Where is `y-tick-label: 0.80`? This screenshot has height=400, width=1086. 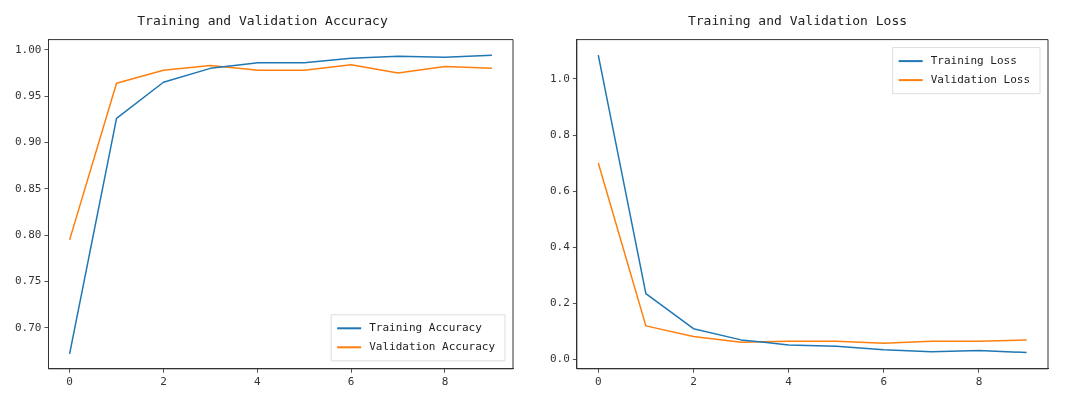
y-tick-label: 0.80 is located at coordinates (28, 235).